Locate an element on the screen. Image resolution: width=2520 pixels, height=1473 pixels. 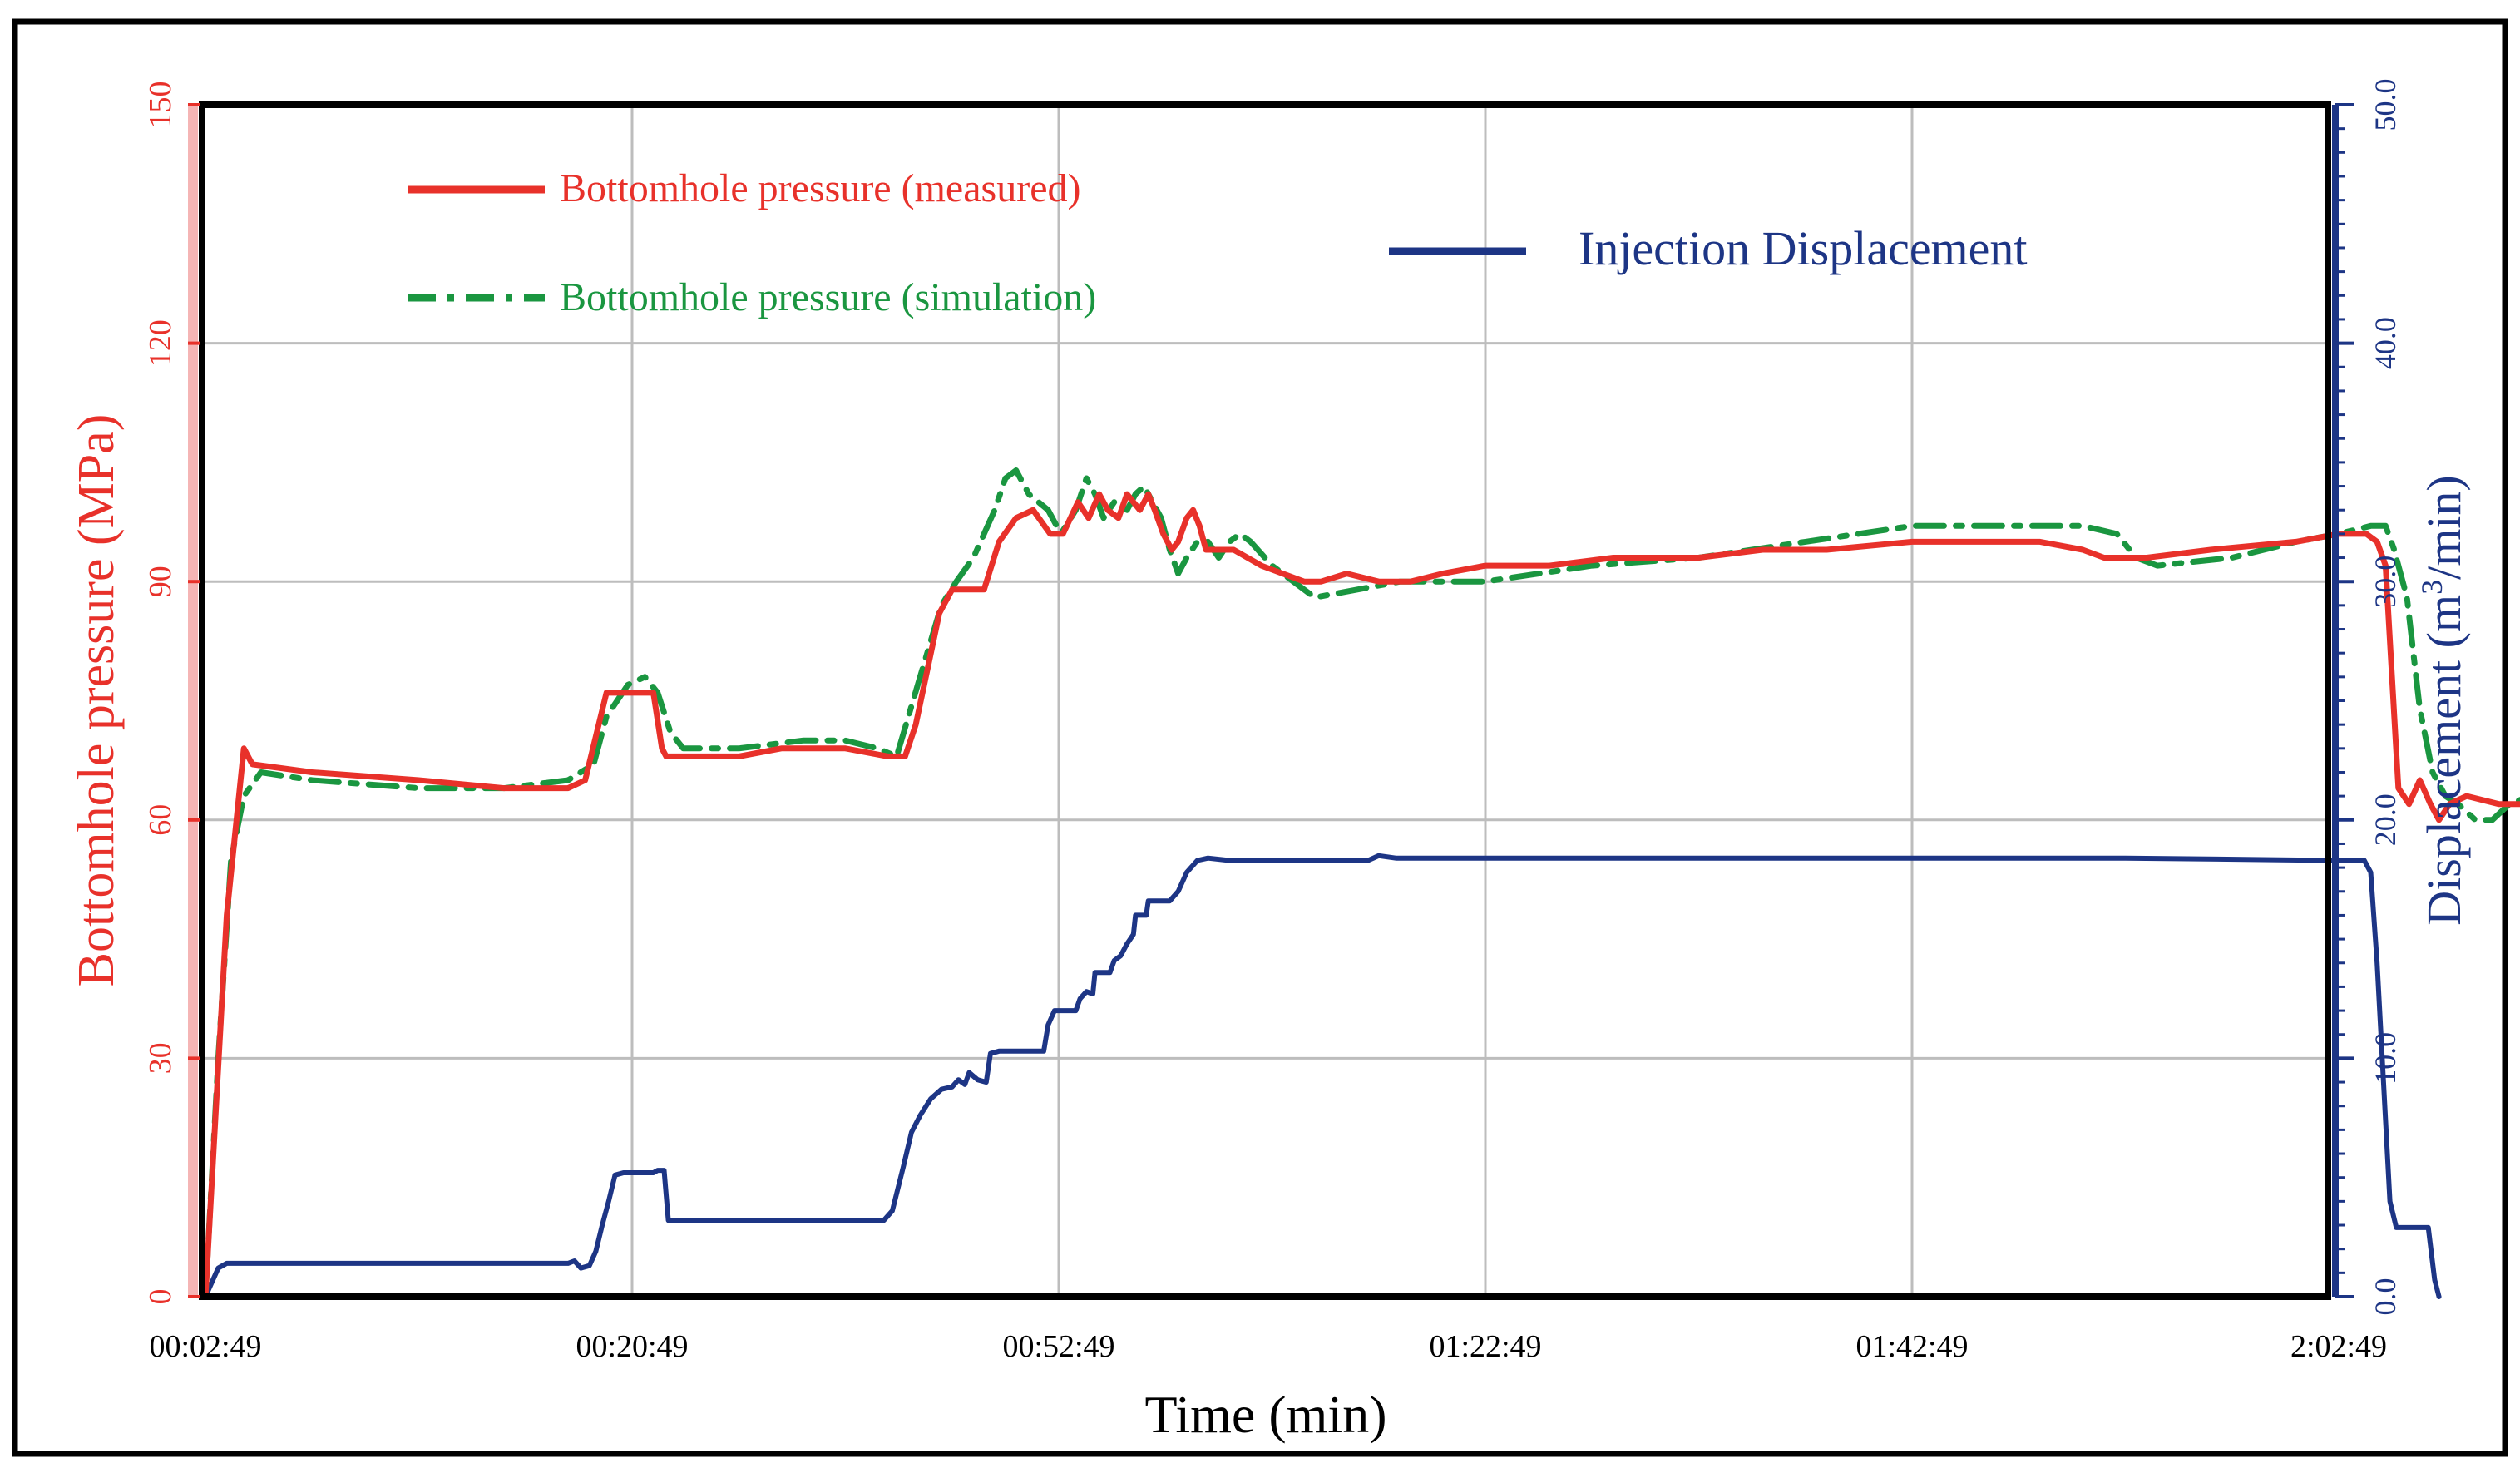
left-tick-label: 60 is located at coordinates (160, 820).